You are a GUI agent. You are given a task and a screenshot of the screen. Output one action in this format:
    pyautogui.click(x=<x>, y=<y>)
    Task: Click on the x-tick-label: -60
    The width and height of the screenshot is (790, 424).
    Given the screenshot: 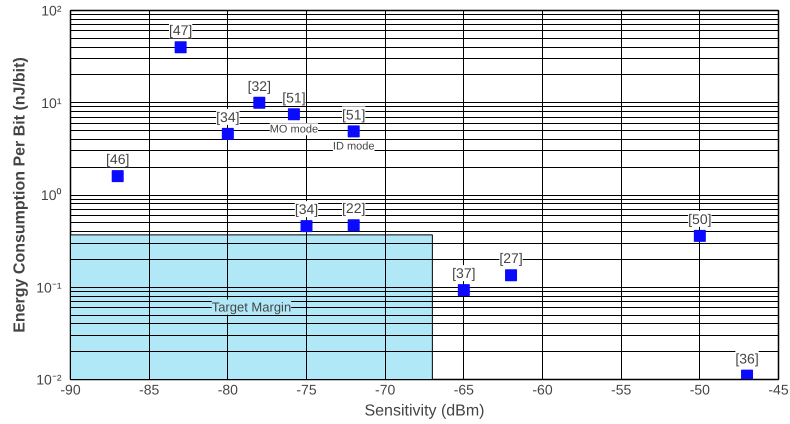 What is the action you would take?
    pyautogui.click(x=542, y=390)
    